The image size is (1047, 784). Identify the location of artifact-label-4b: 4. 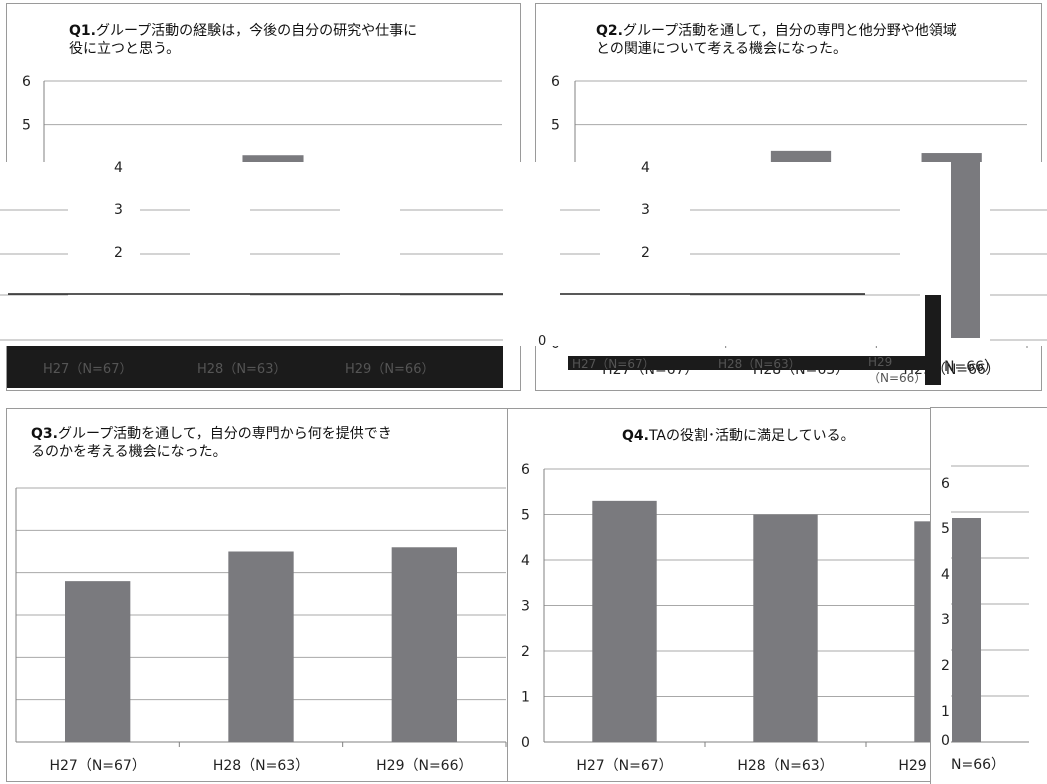
(645, 168).